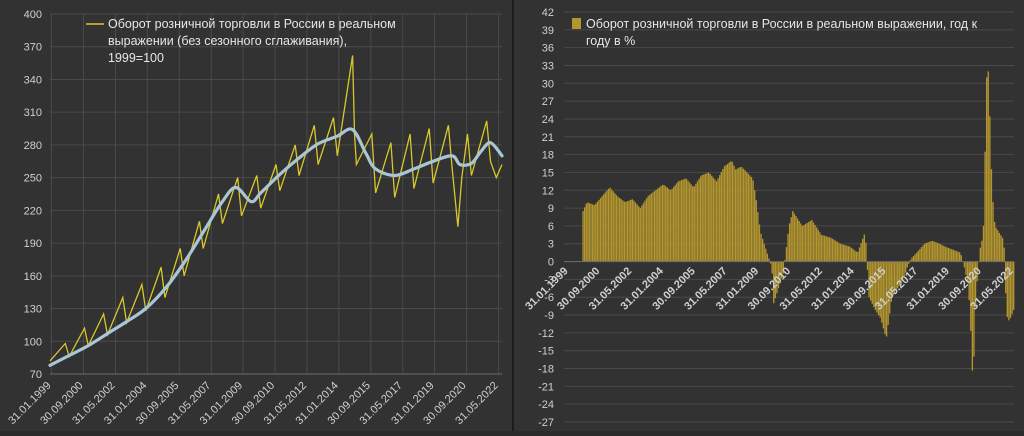 This screenshot has height=436, width=1024. What do you see at coordinates (136, 58) in the screenshot?
I see `legend-text-line: 1999=100` at bounding box center [136, 58].